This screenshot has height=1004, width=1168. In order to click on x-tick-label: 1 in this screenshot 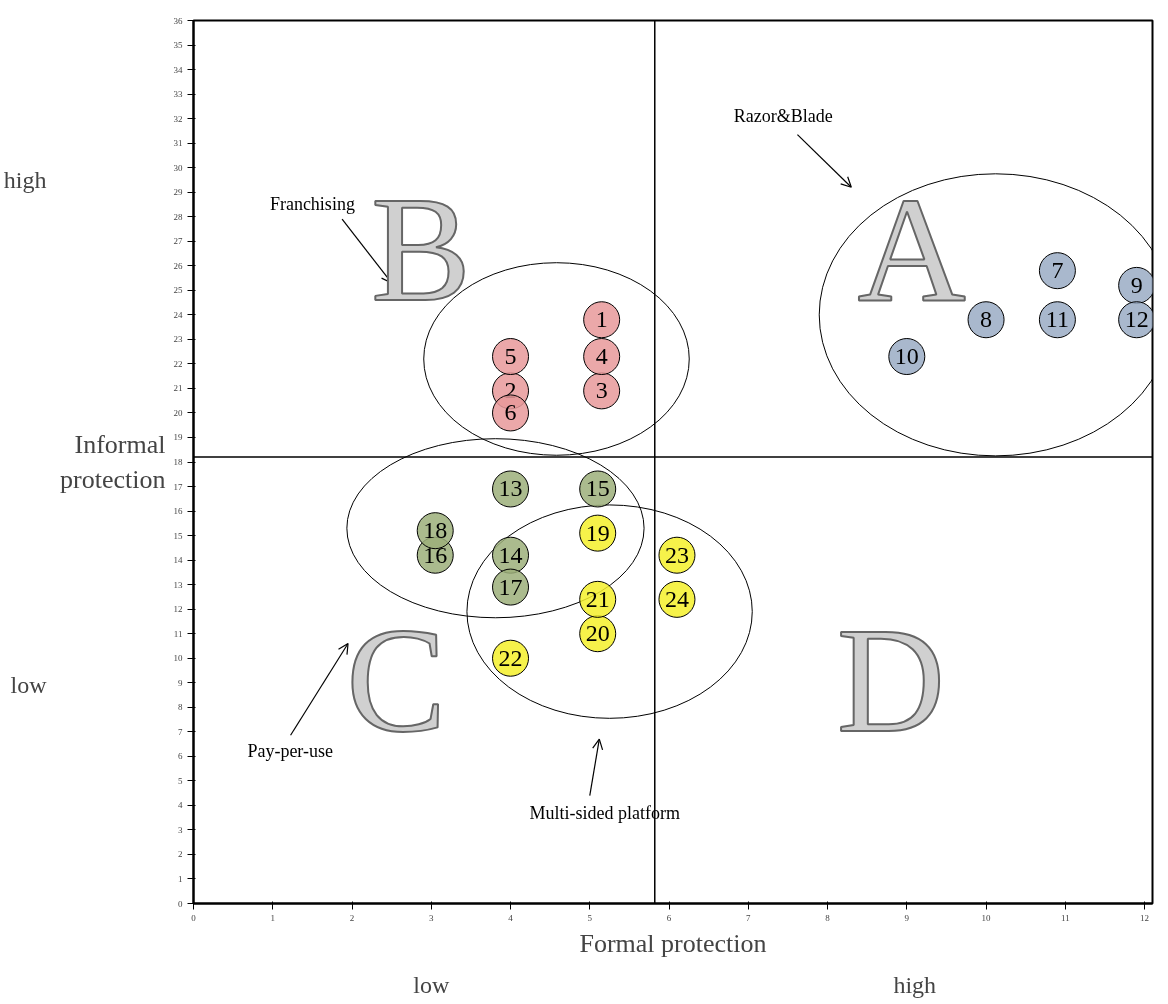, I will do `click(273, 917)`.